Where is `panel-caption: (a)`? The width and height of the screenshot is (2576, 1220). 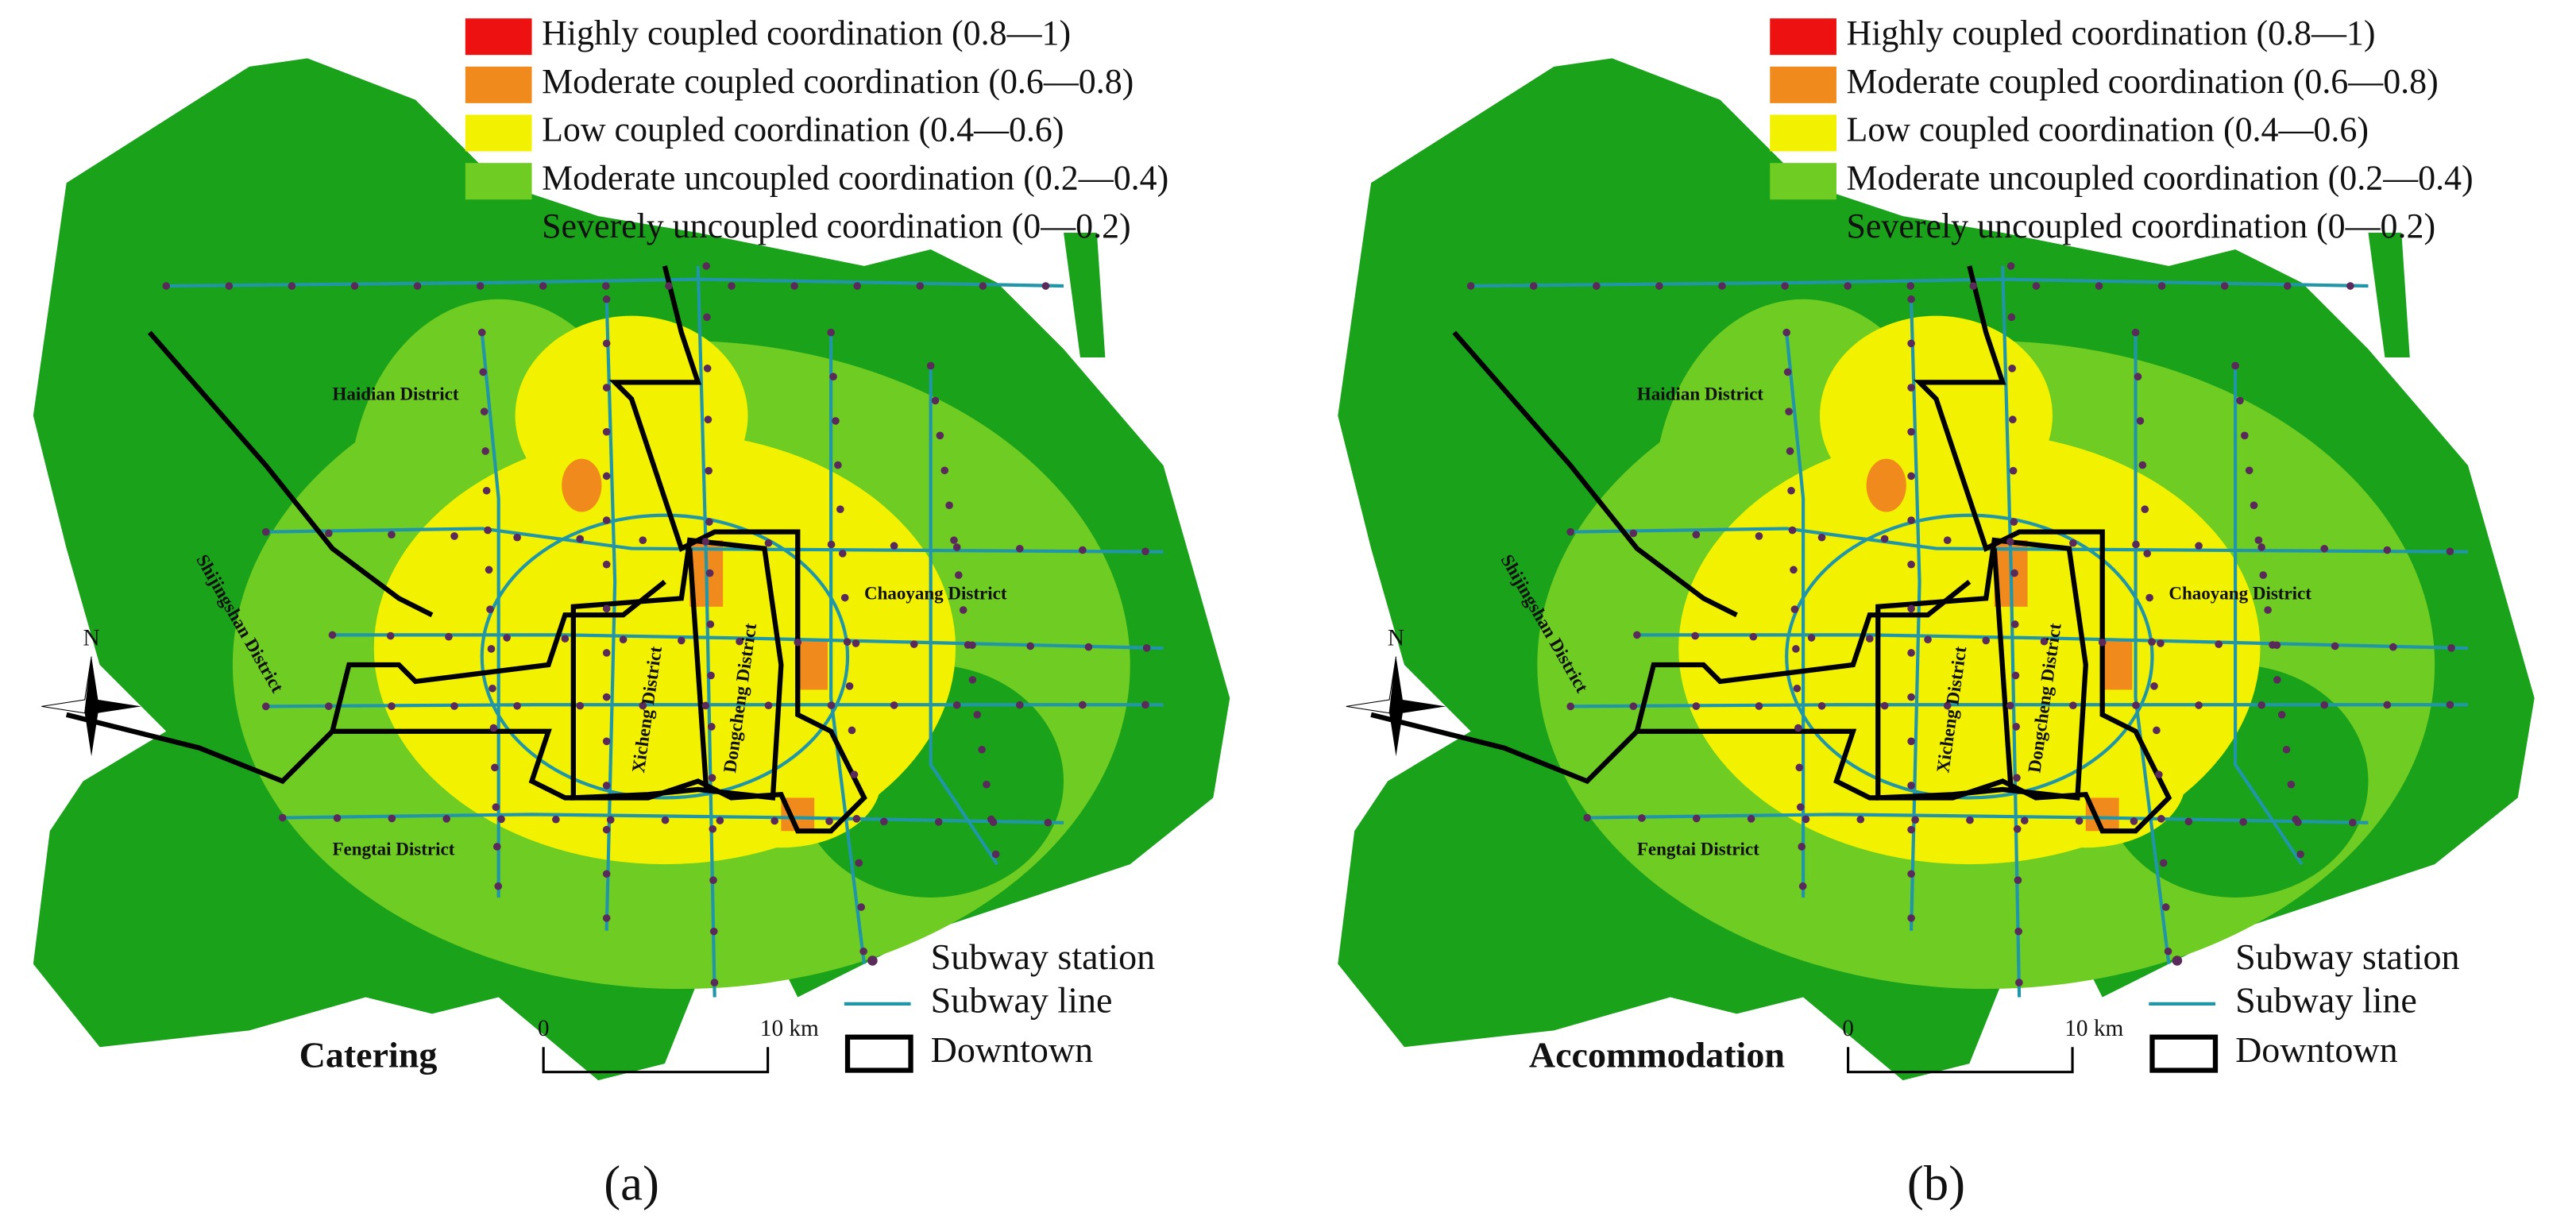
panel-caption: (a) is located at coordinates (631, 1184).